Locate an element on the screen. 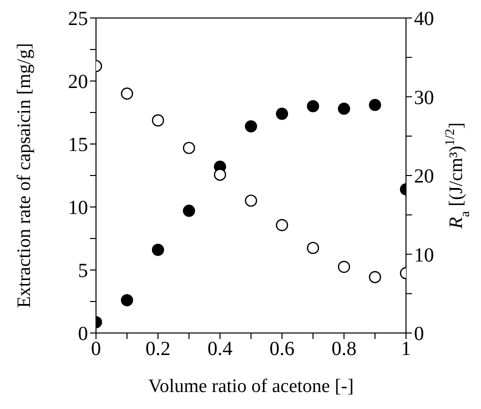  x-tick-label: 0.4 is located at coordinates (220, 349).